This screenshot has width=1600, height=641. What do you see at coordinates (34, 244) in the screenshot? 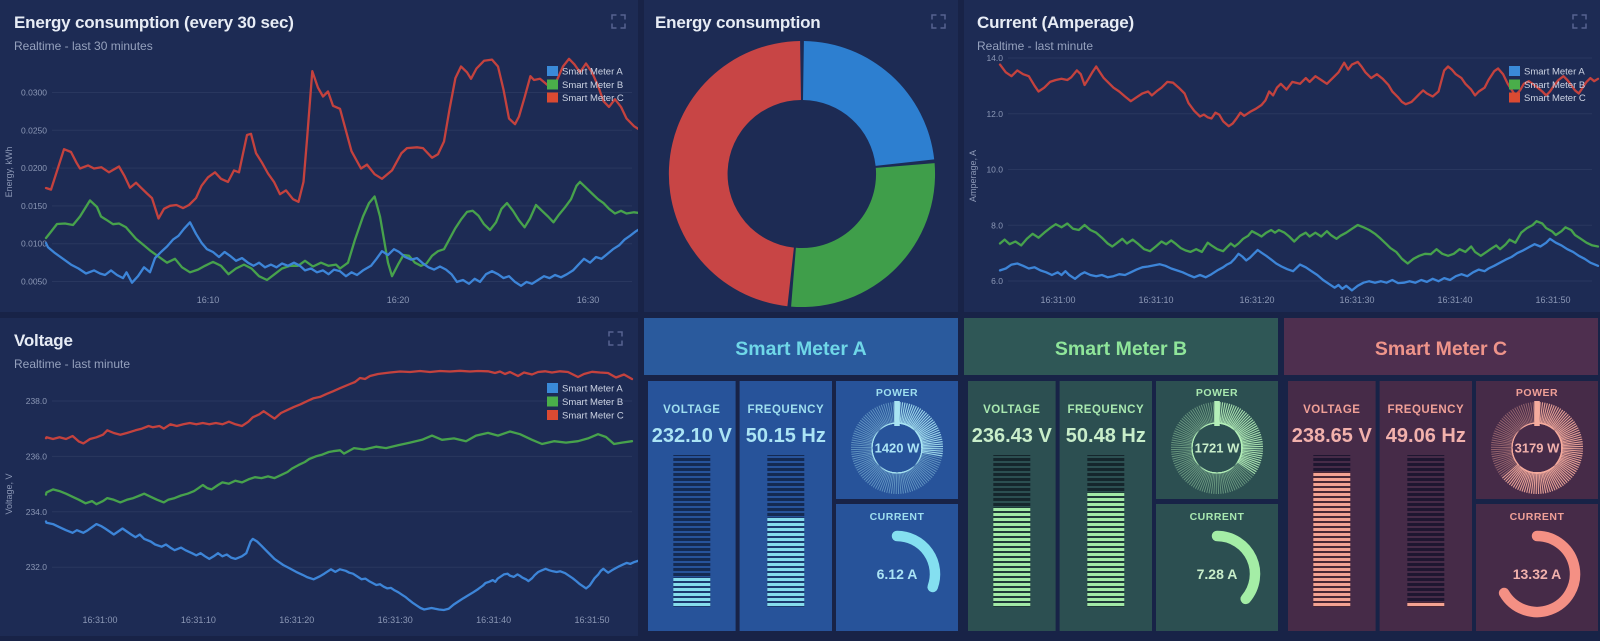
I see `svg-text: 0.0100` at bounding box center [34, 244].